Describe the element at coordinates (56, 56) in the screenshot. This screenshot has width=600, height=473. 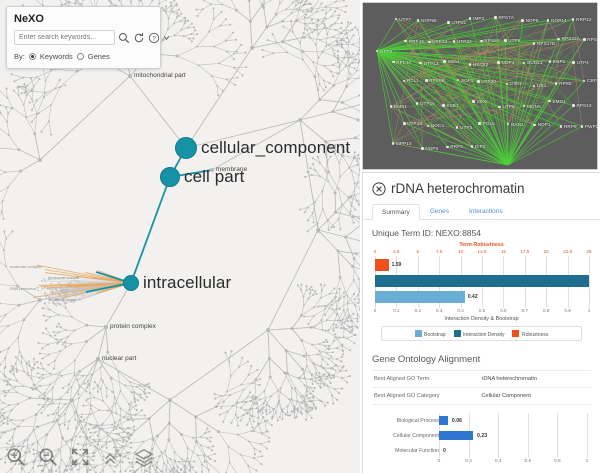
I see `radio-keywords-label: Keywords` at that location.